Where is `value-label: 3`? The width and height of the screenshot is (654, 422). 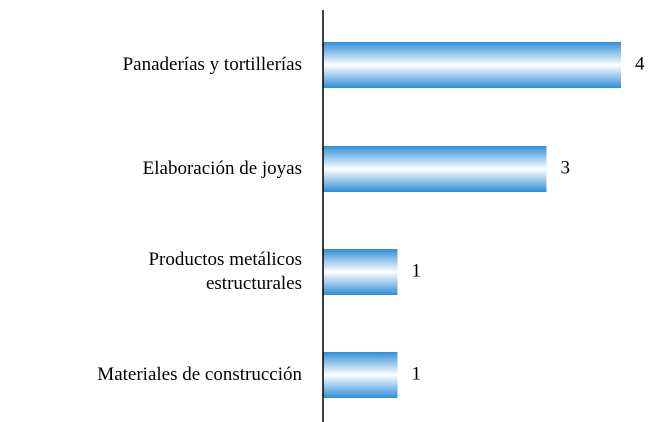 value-label: 3 is located at coordinates (566, 167).